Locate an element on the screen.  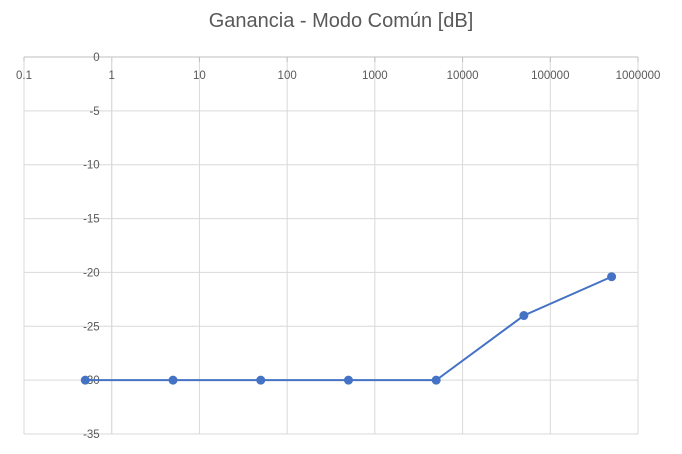
y-tick-label-3: -15 is located at coordinates (91, 220).